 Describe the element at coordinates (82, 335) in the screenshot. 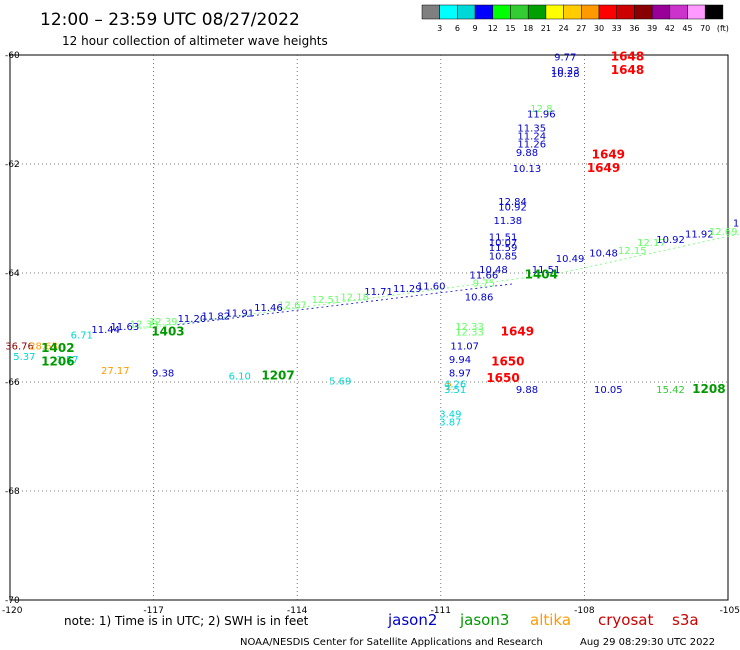

I see `wave-height-label: 6.71` at that location.